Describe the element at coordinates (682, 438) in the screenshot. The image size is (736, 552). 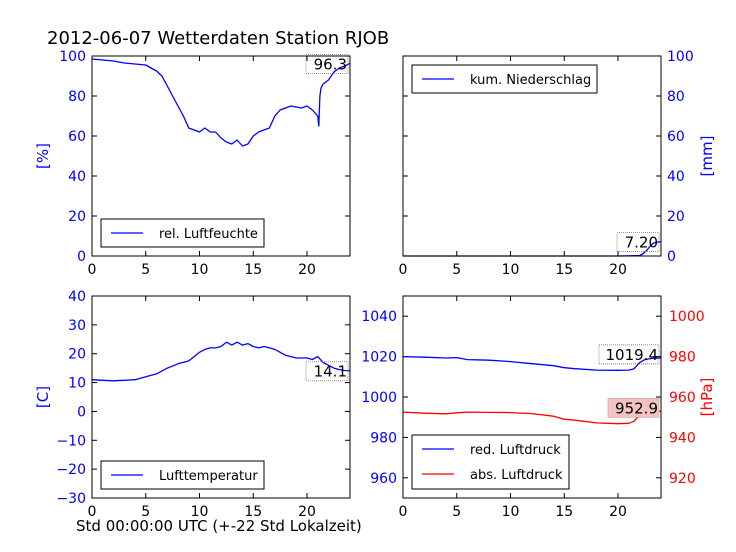
I see `y-tick-label-right: 940` at that location.